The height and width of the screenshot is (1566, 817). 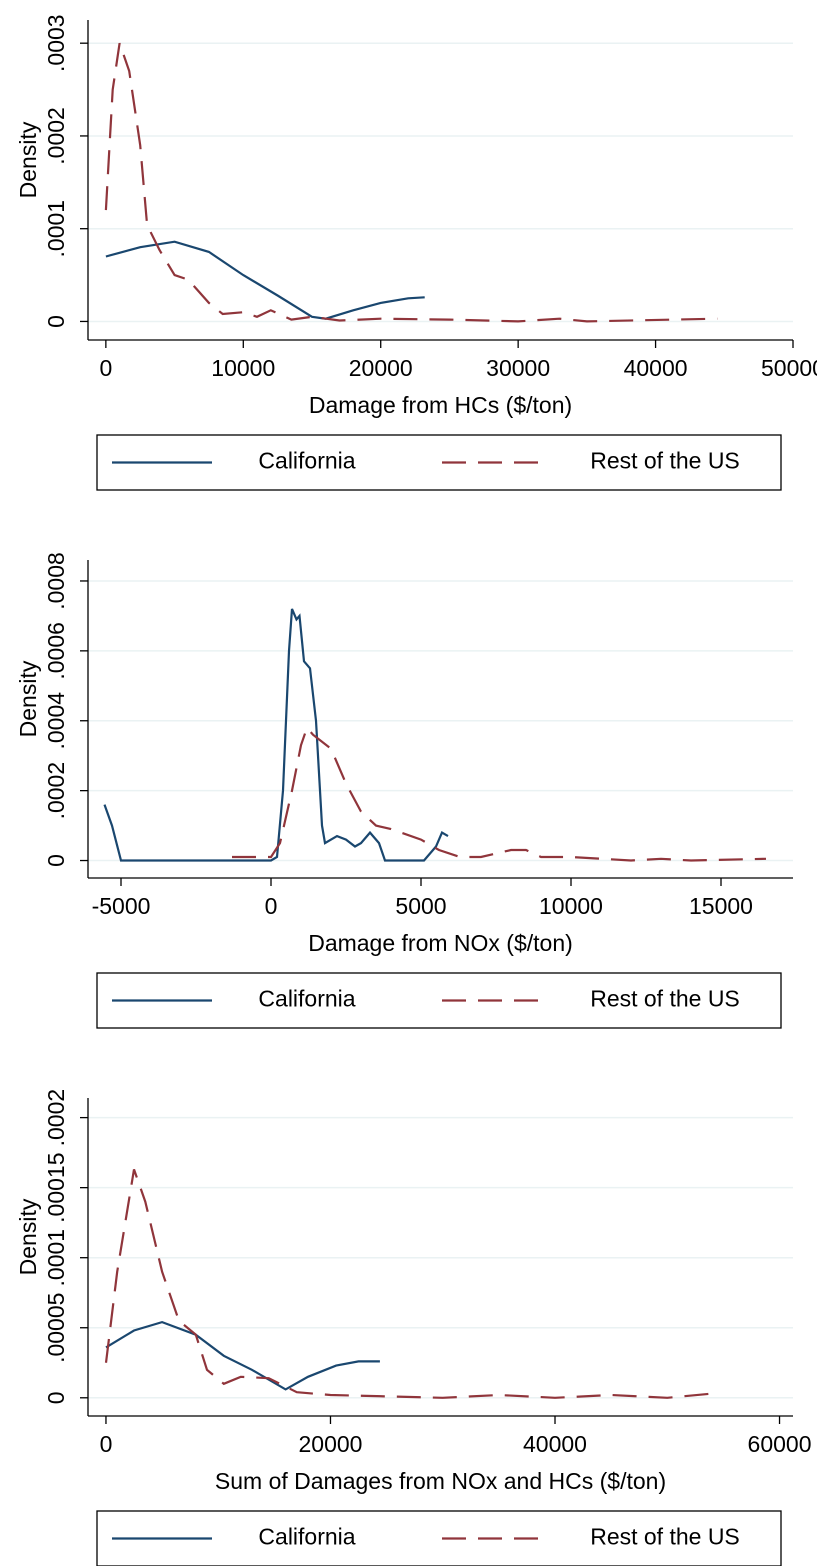 I want to click on x-tick-label: 15000, so click(x=721, y=906).